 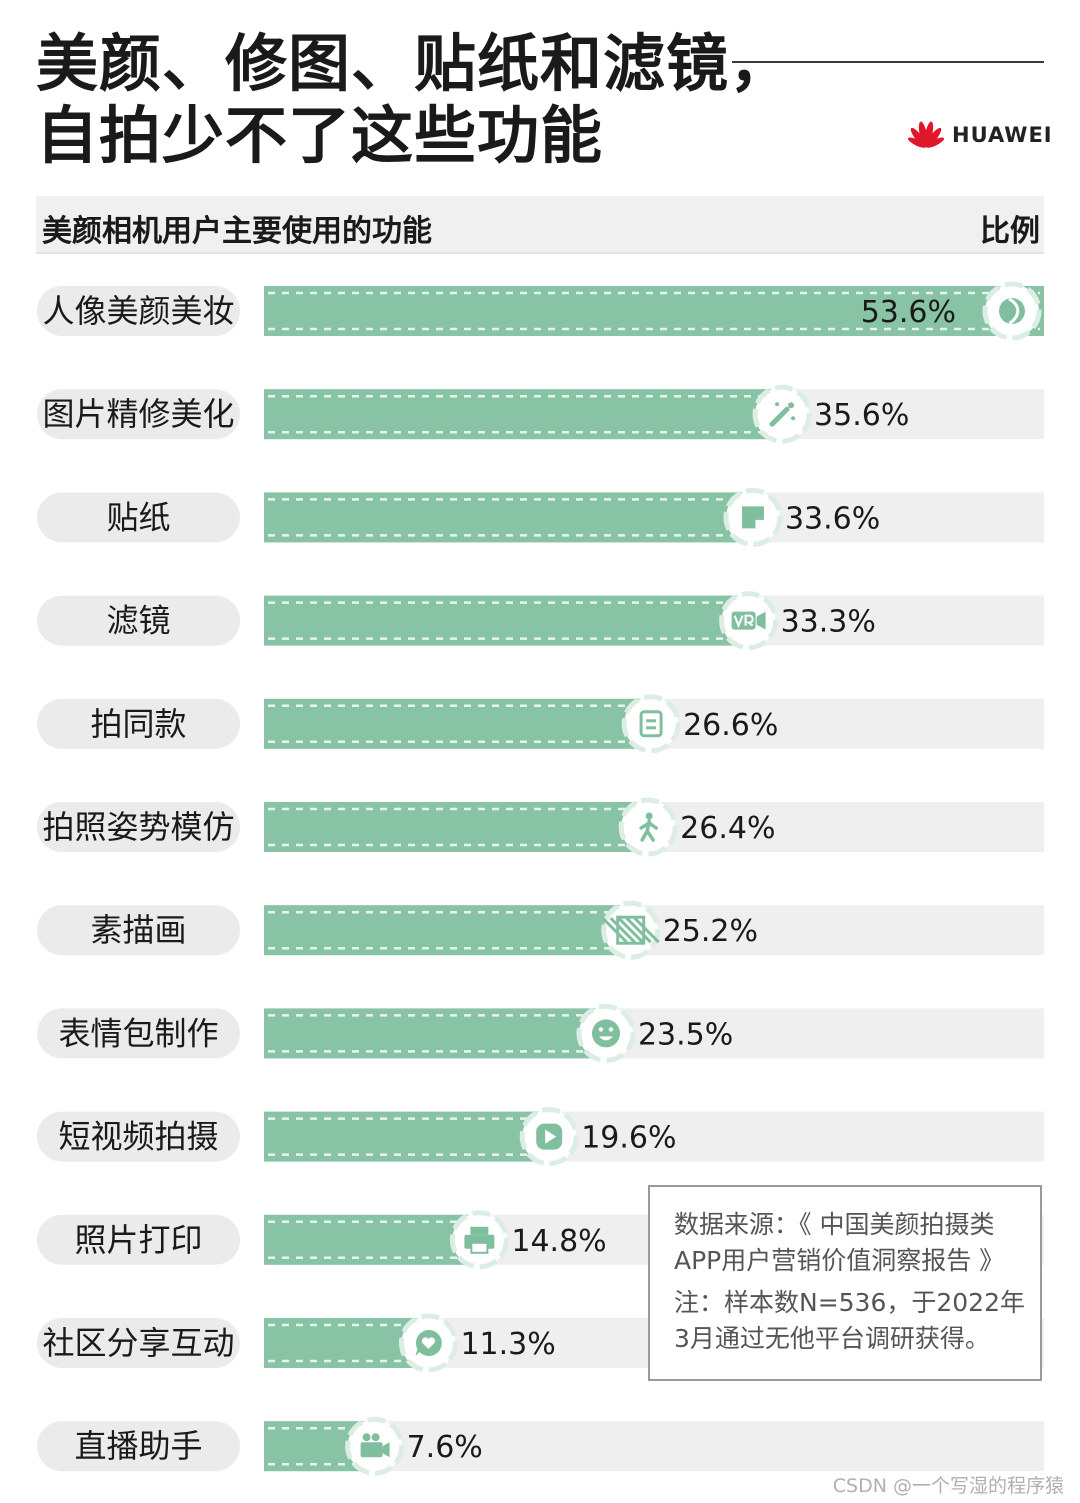 I want to click on category-label: 拍同款, so click(x=138, y=724).